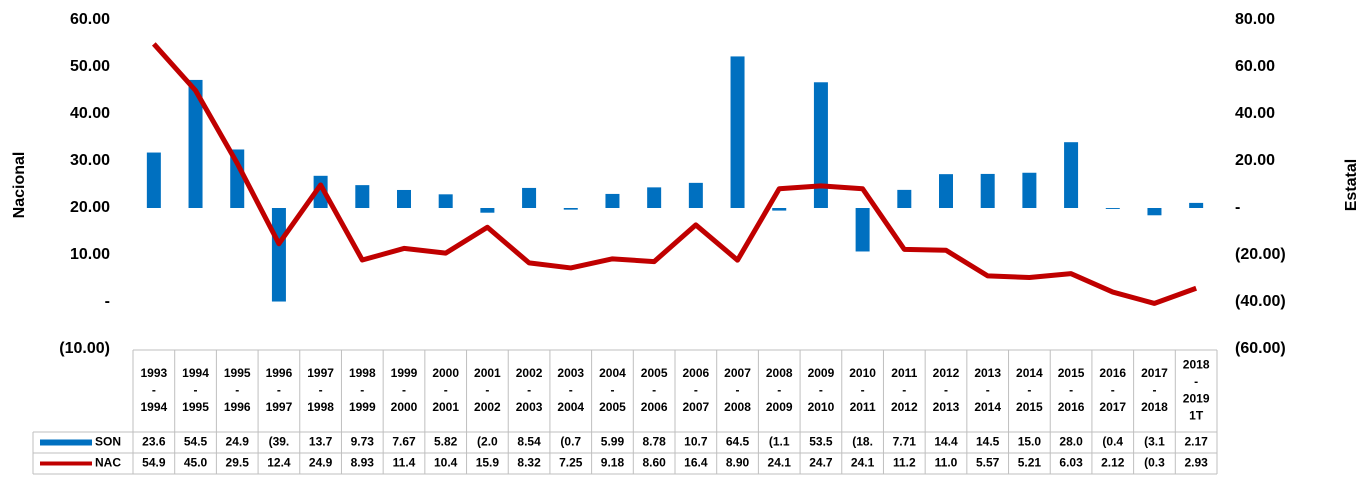 This screenshot has height=491, width=1369. Describe the element at coordinates (320, 373) in the screenshot. I see `x-tick-line: 1997` at that location.